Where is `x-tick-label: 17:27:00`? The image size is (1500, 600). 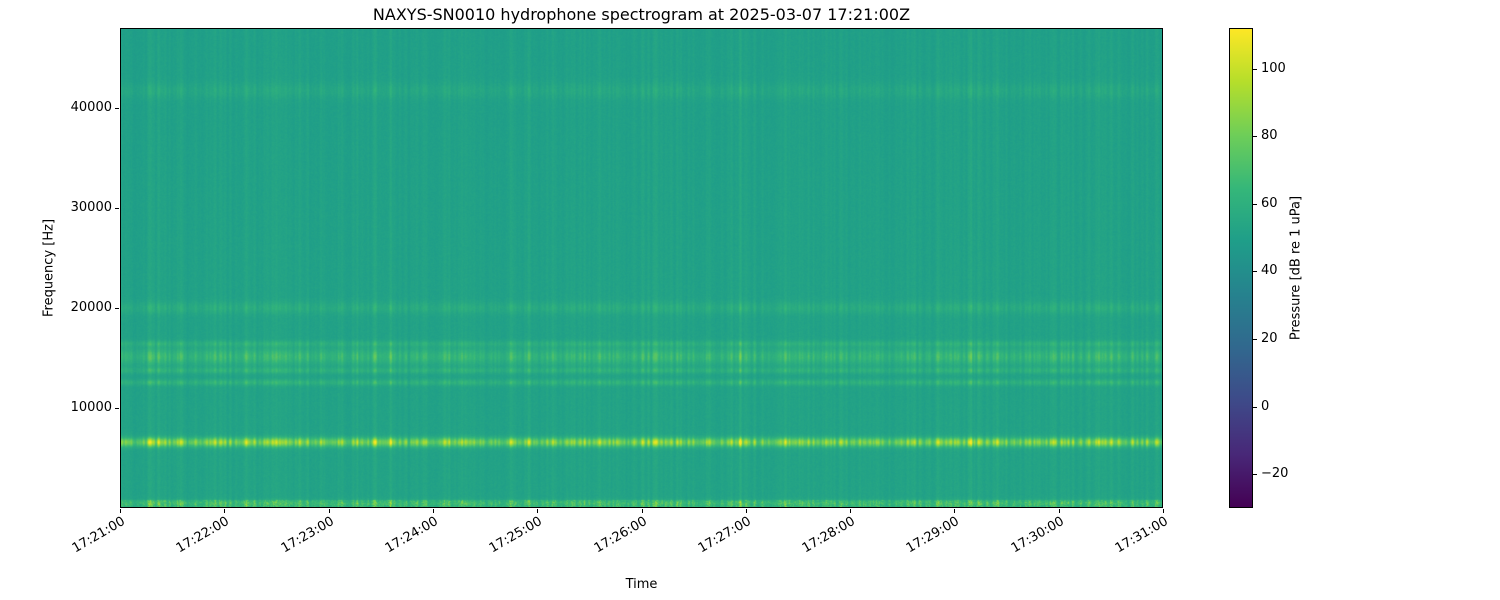
x-tick-label: 17:27:00 is located at coordinates (724, 535).